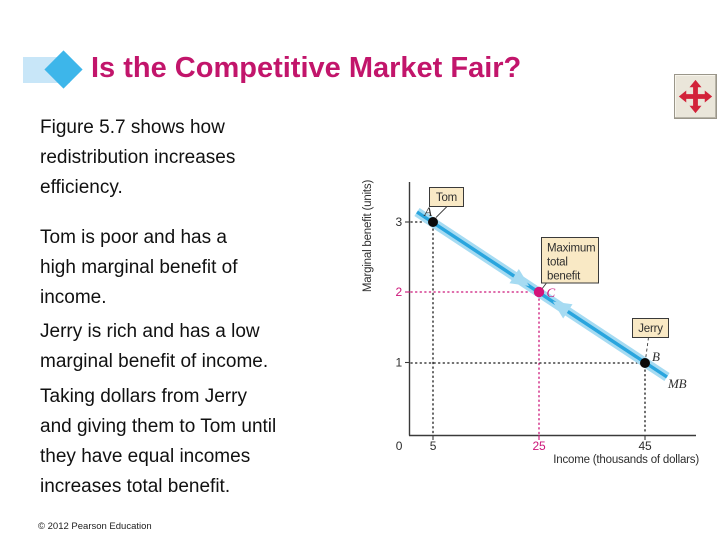  I want to click on point-c-label: C, so click(551, 292).